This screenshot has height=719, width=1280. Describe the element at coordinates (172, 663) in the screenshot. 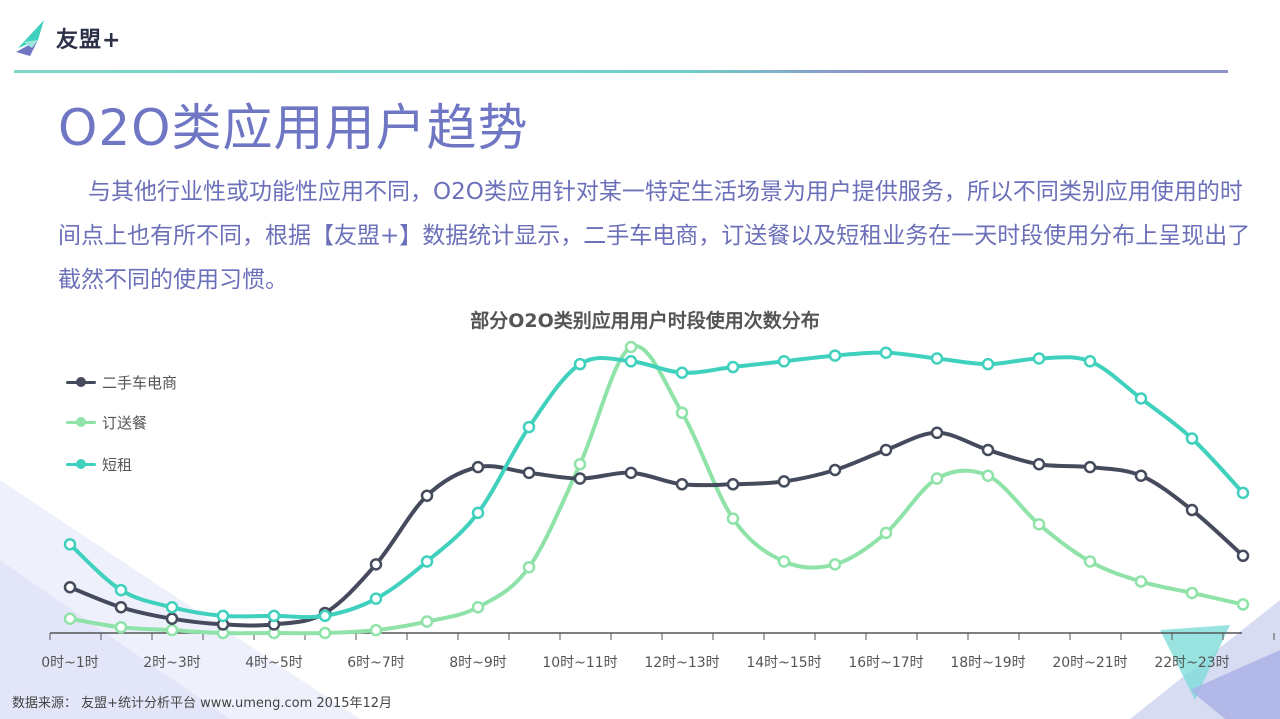

I see `x-tick-label: 2时~3时` at that location.